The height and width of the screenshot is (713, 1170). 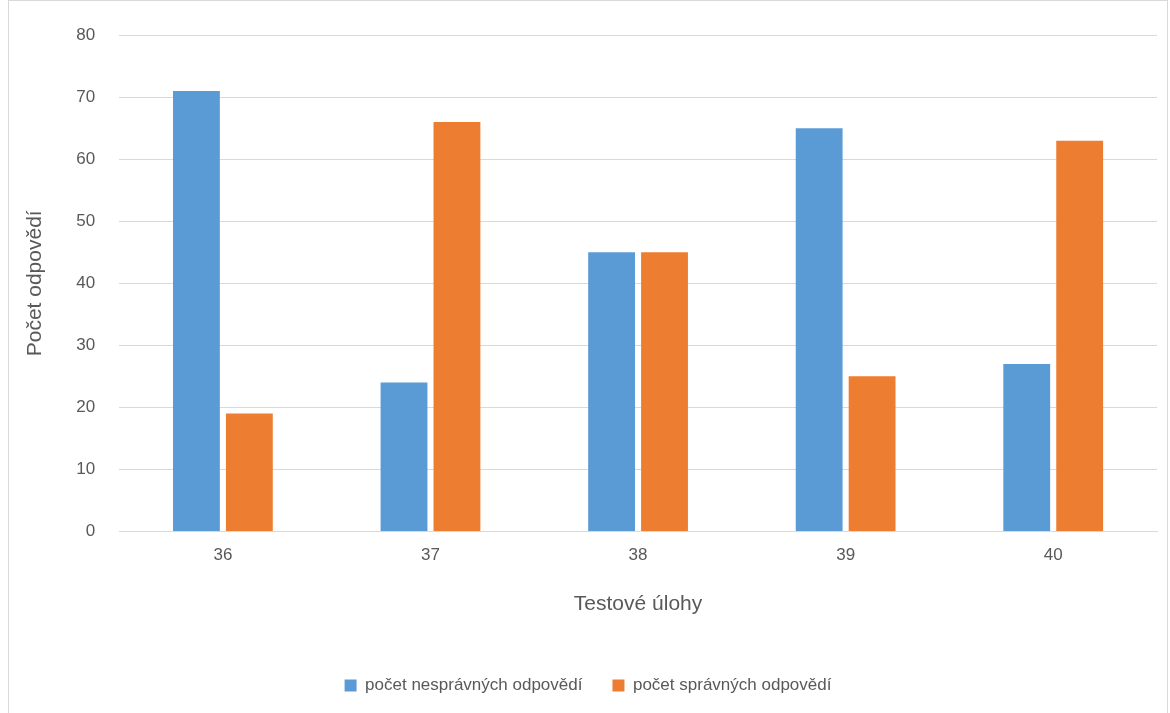 What do you see at coordinates (223, 555) in the screenshot?
I see `x-tick-label: 36` at bounding box center [223, 555].